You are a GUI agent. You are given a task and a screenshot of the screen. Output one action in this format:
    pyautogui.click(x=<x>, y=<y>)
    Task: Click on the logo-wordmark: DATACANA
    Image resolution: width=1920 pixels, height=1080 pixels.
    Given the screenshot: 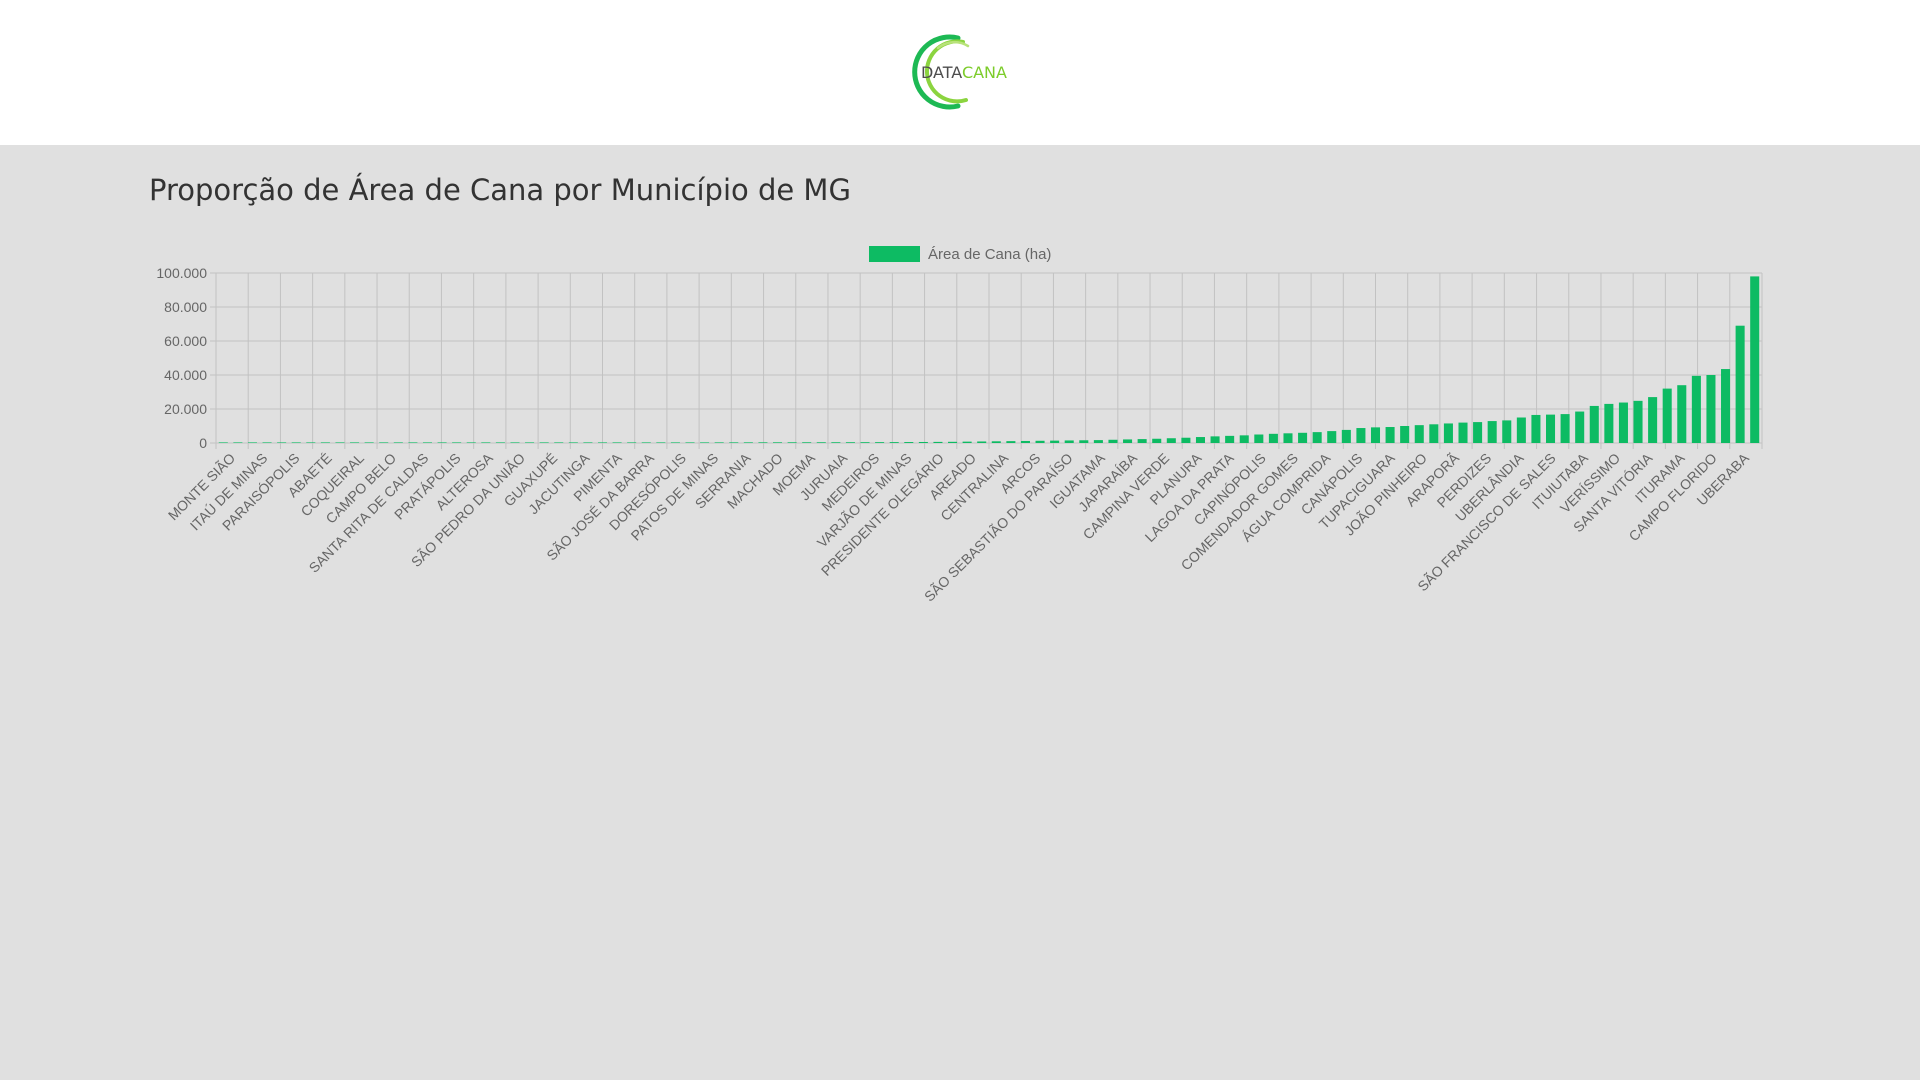 What is the action you would take?
    pyautogui.click(x=964, y=72)
    